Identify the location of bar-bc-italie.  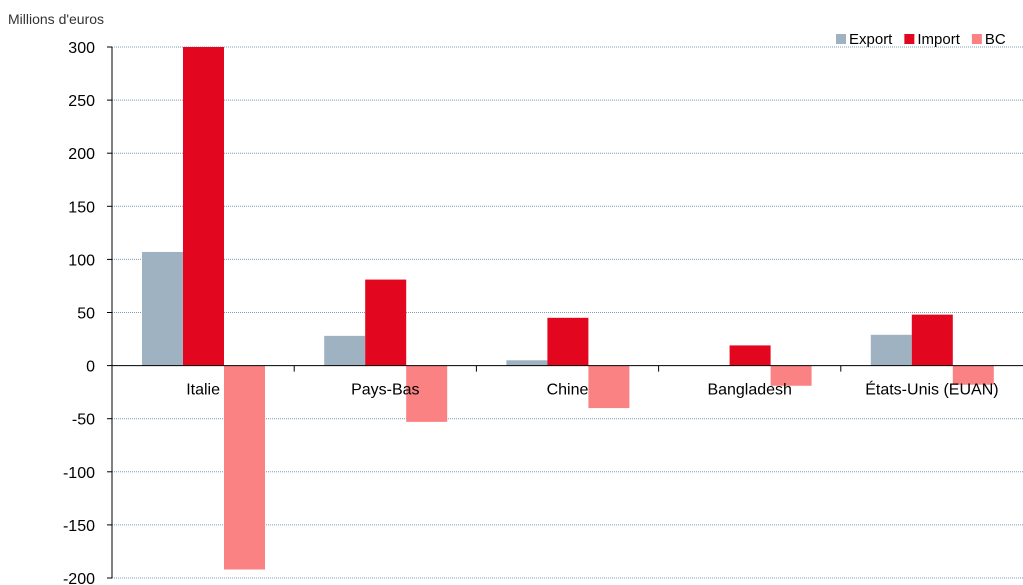
(244, 467).